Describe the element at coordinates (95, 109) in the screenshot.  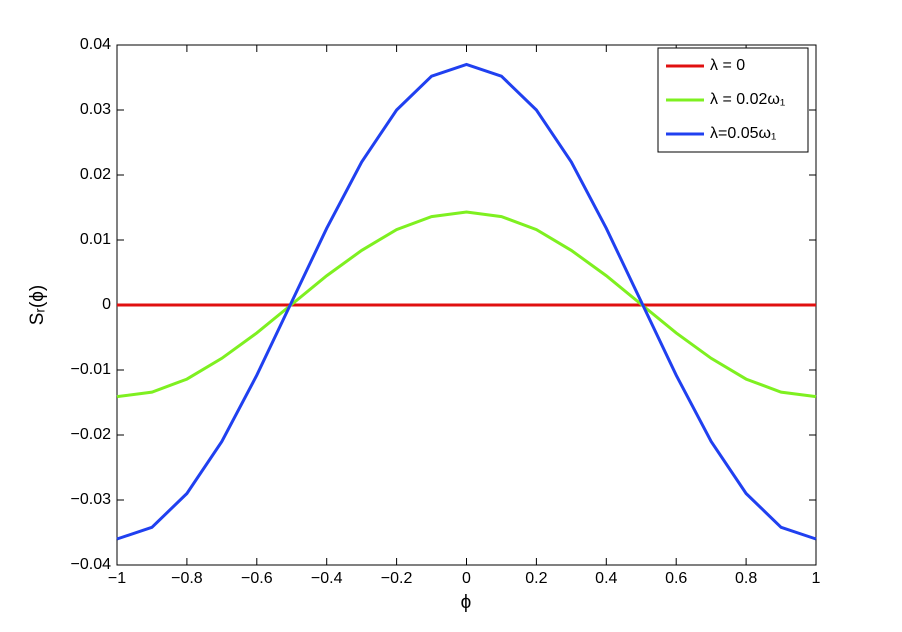
I see `y-tick-label: 0.03` at that location.